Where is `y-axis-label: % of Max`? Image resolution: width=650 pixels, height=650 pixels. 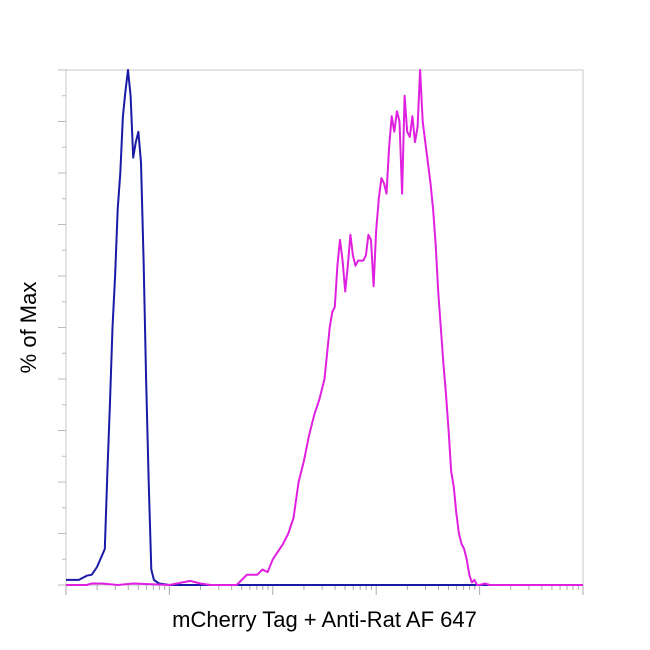 y-axis-label: % of Max is located at coordinates (28, 328).